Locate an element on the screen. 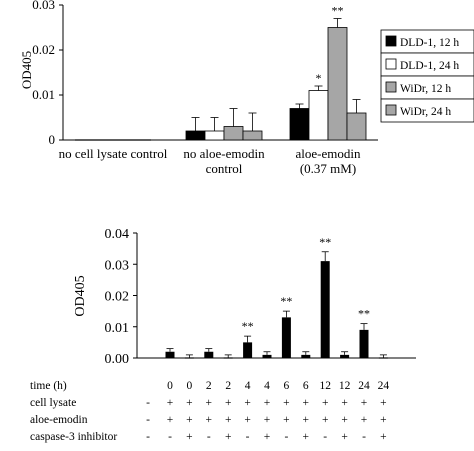  top-chart-legend-item is located at coordinates (427, 110).